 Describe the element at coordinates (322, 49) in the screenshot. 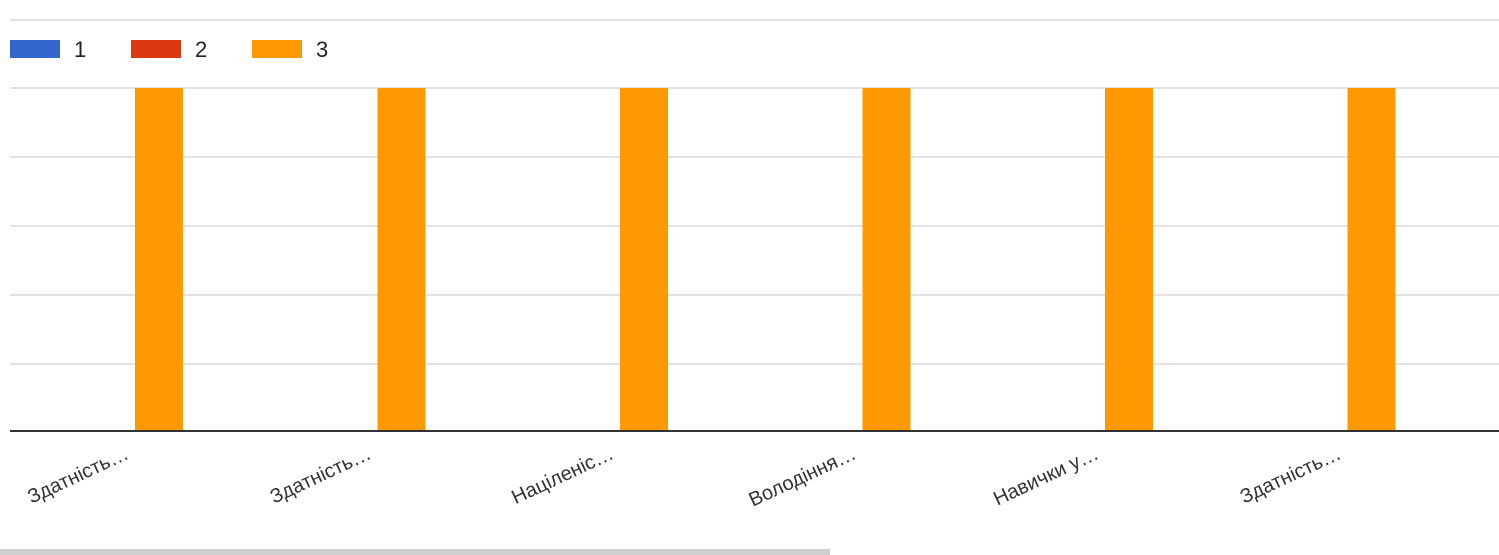

I see `legend-label-series-3: 3` at that location.